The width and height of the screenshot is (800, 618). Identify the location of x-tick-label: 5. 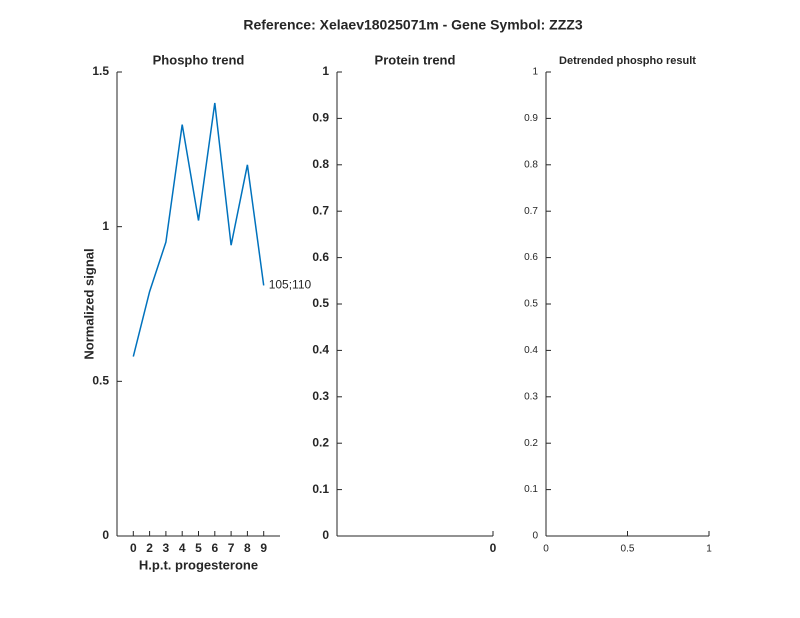
(198, 548).